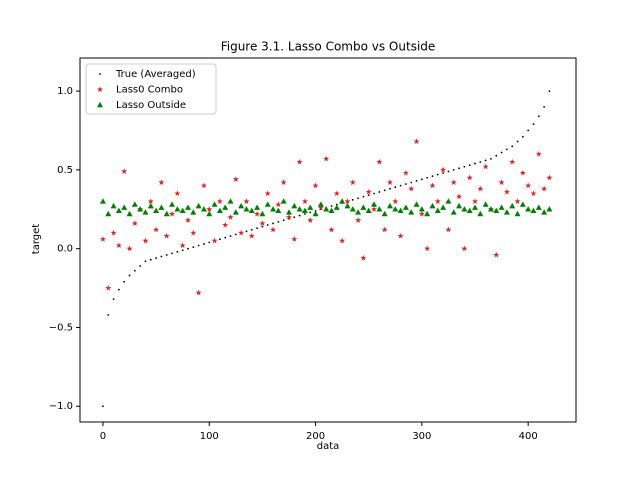 This screenshot has width=640, height=480. What do you see at coordinates (61, 327) in the screenshot?
I see `y-tick-label: −0.5` at bounding box center [61, 327].